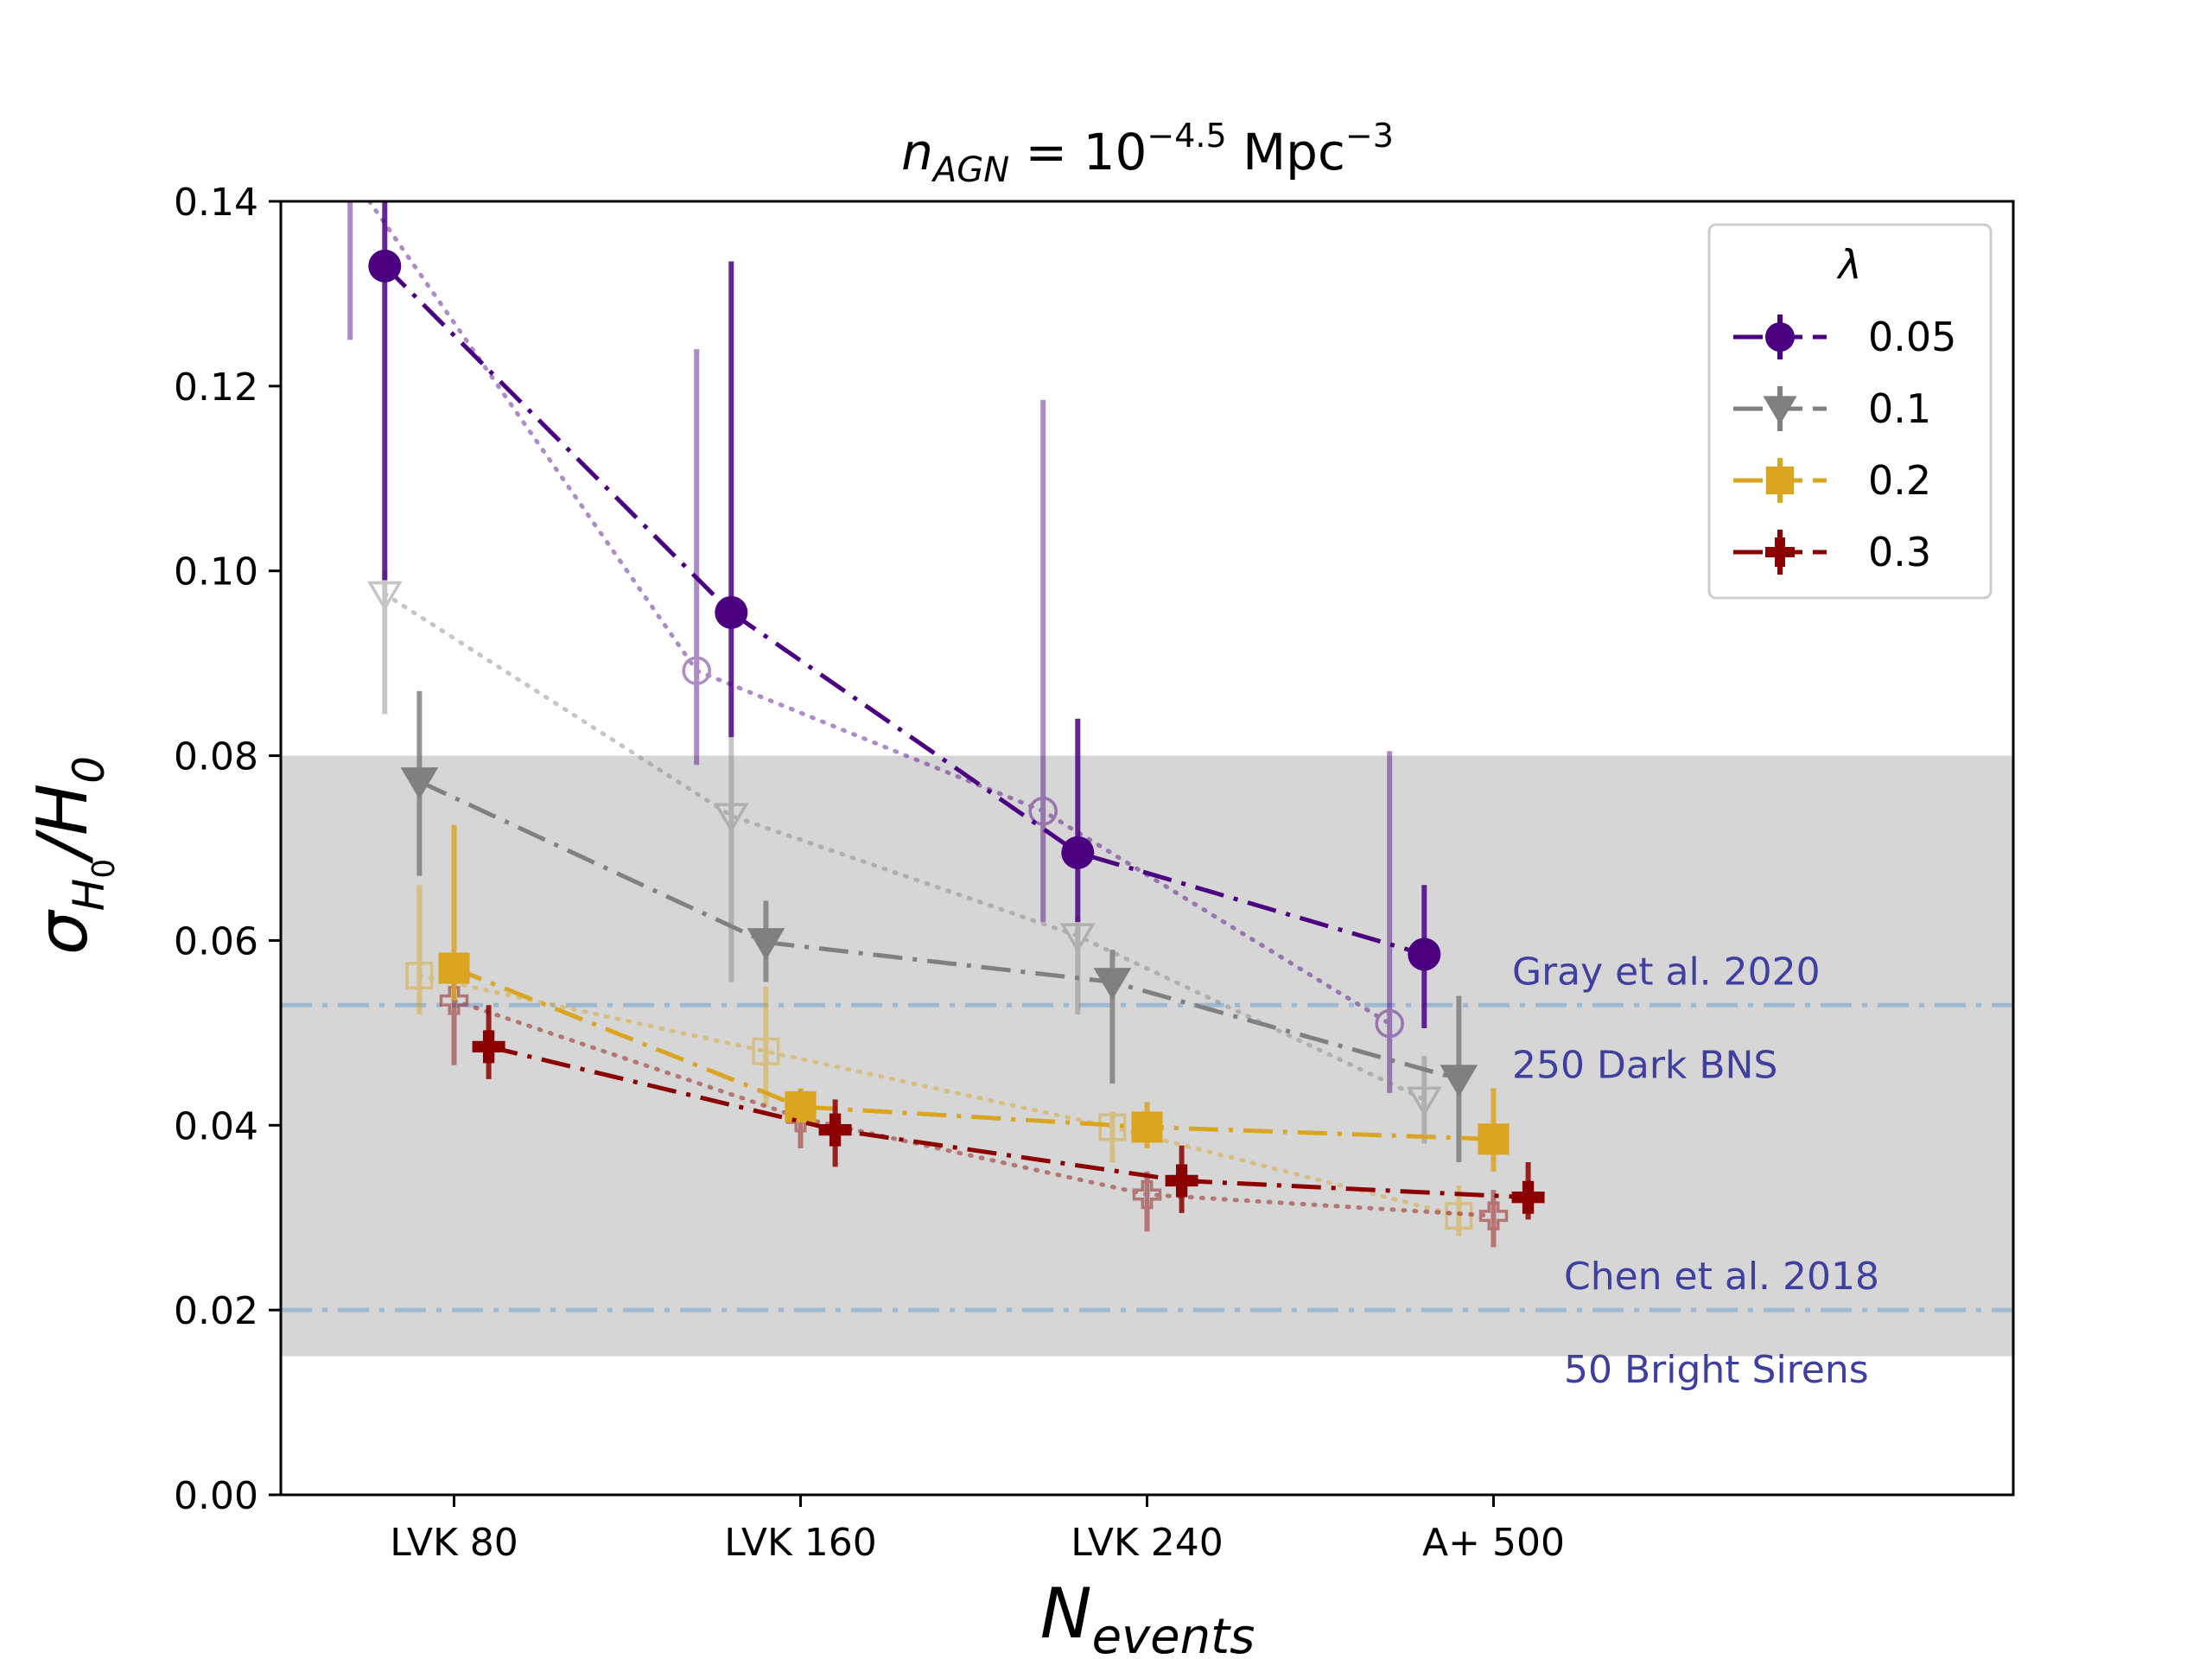 This screenshot has width=2212, height=1659. What do you see at coordinates (216, 1496) in the screenshot?
I see `y-tick-label: 0.00` at bounding box center [216, 1496].